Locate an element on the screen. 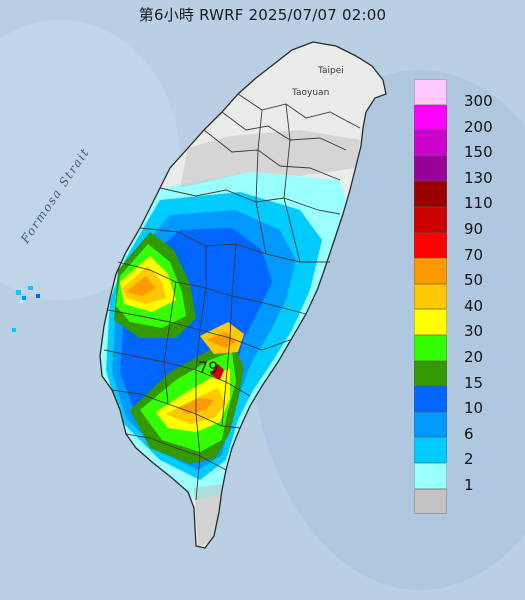 Image resolution: width=525 pixels, height=600 pixels. legend-label: 110 is located at coordinates (478, 203).